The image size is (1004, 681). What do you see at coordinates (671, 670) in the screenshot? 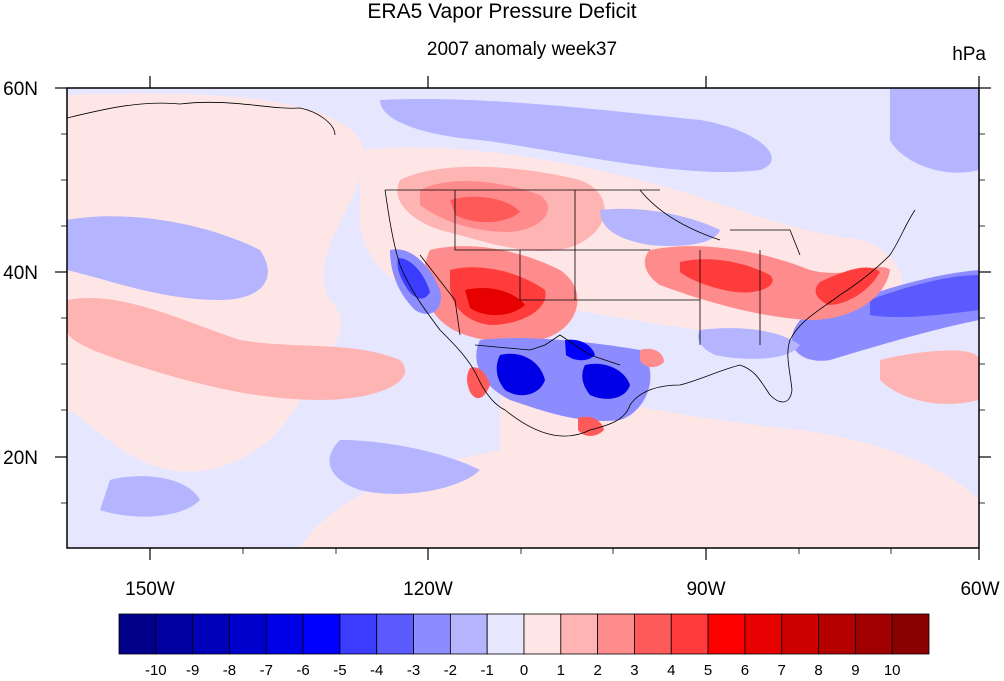
I see `colorbar-tick-label: 4` at bounding box center [671, 670].